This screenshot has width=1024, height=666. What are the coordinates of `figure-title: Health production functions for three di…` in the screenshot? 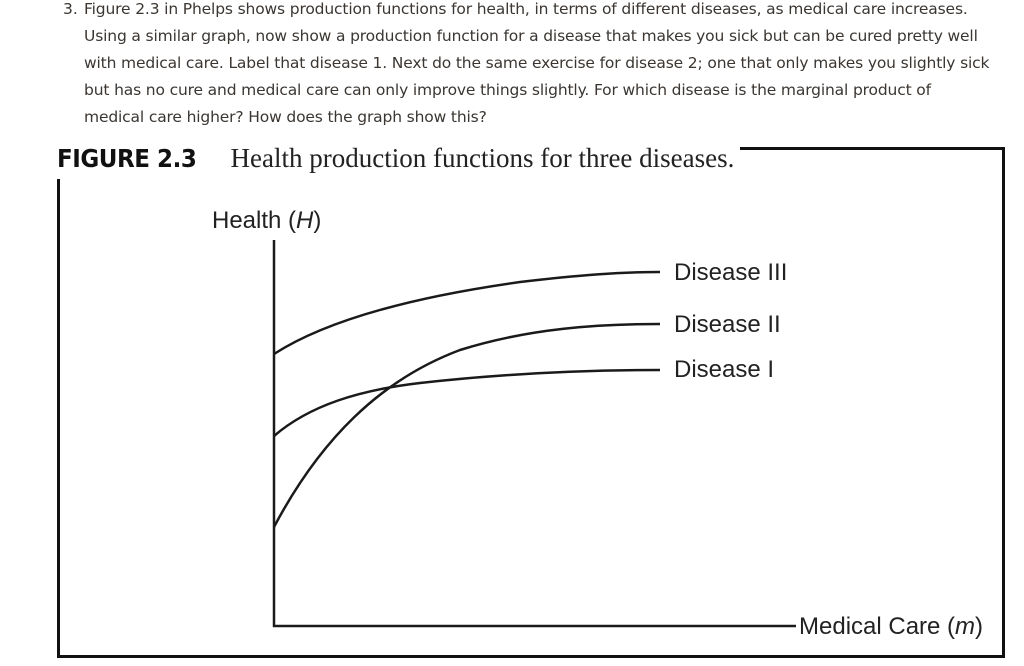 It's located at (482, 158).